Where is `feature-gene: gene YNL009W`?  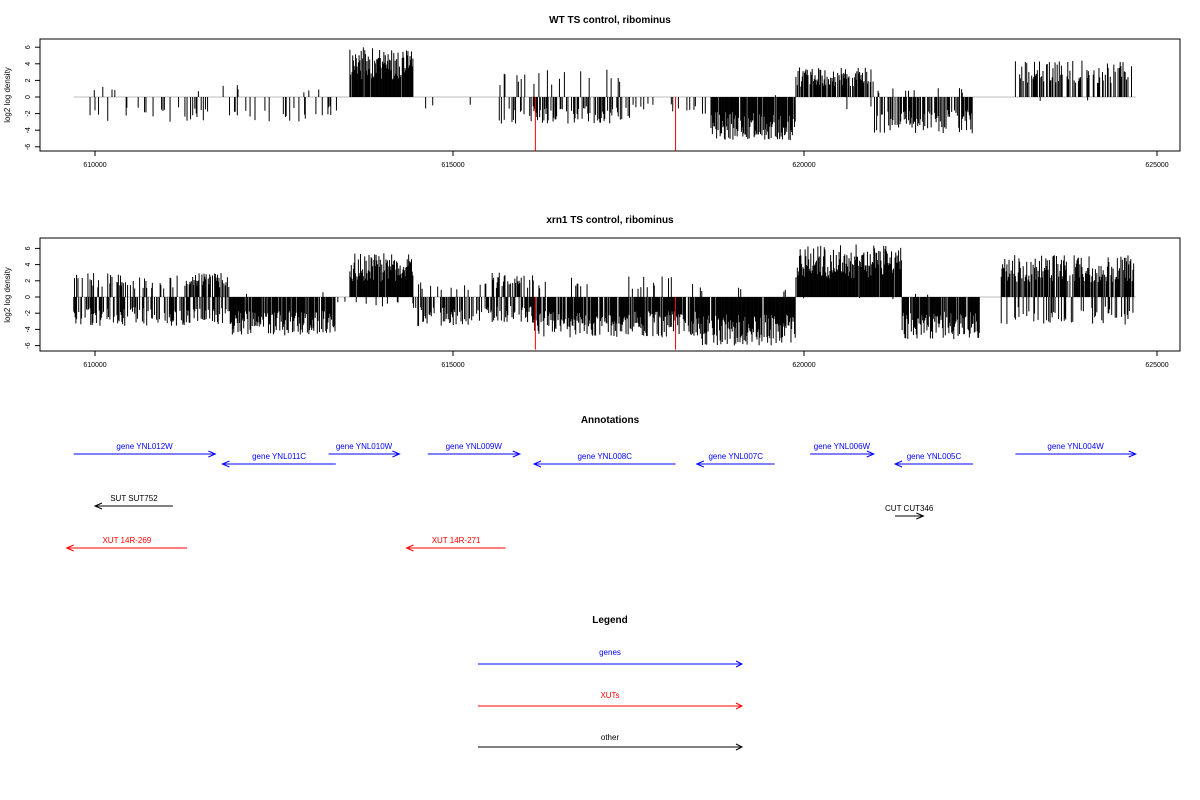
feature-gene: gene YNL009W is located at coordinates (474, 450).